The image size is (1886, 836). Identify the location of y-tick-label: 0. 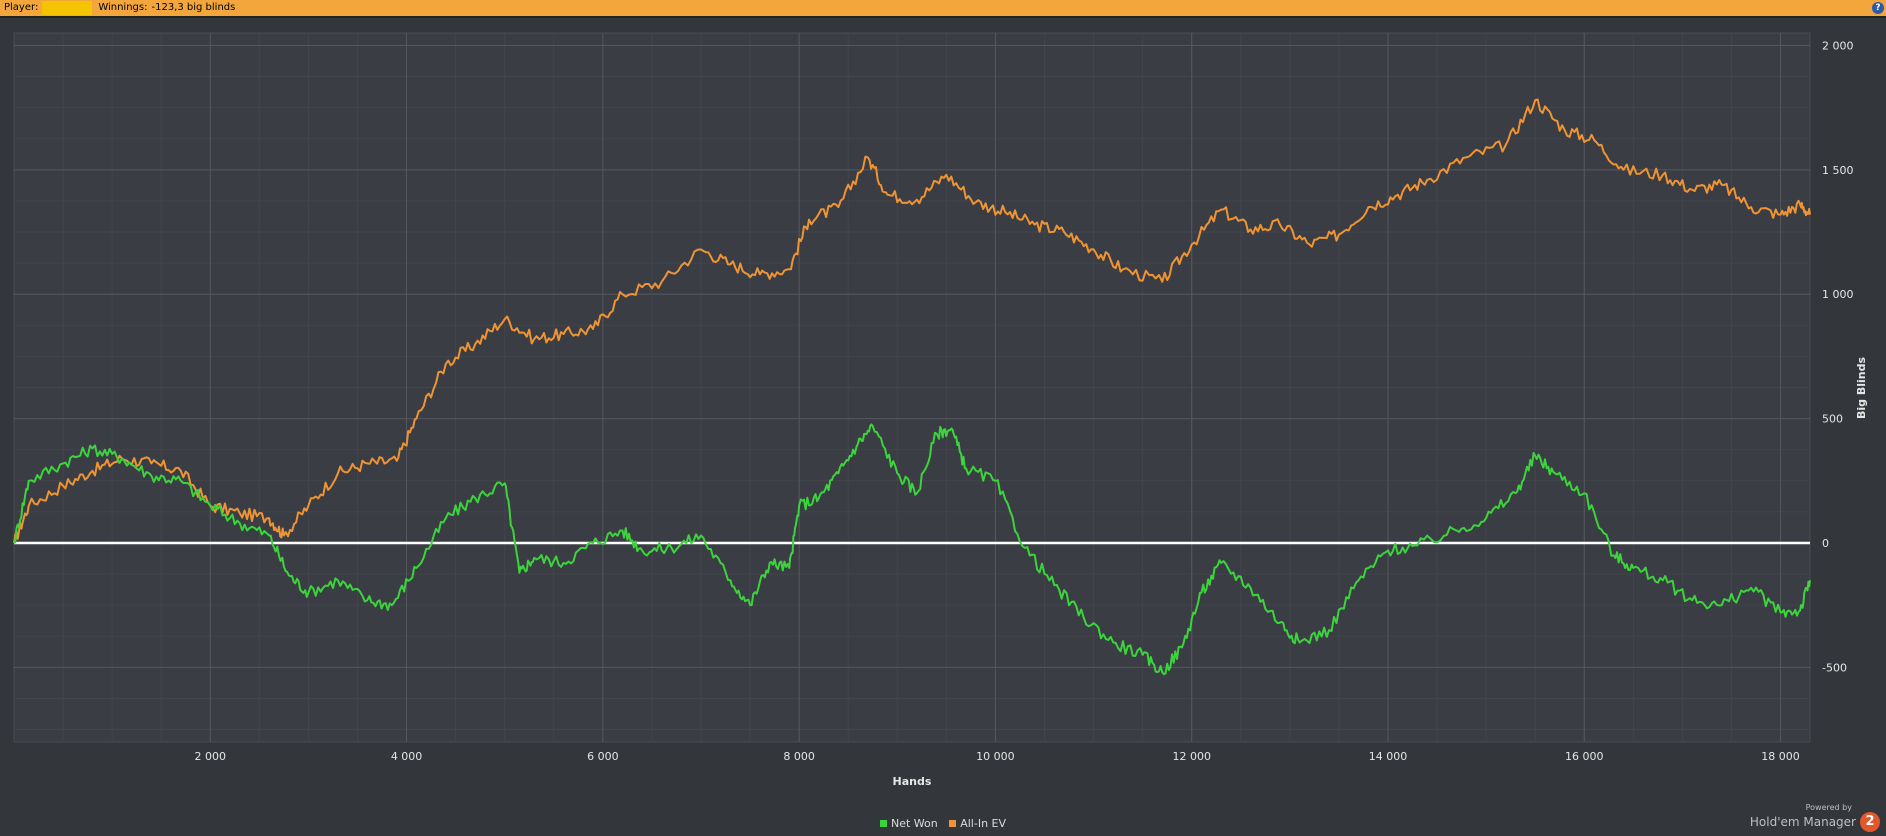
(1825, 543).